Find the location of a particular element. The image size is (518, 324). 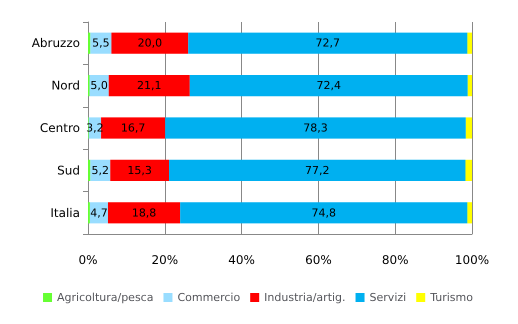

y-tick-label: Italia is located at coordinates (65, 213).